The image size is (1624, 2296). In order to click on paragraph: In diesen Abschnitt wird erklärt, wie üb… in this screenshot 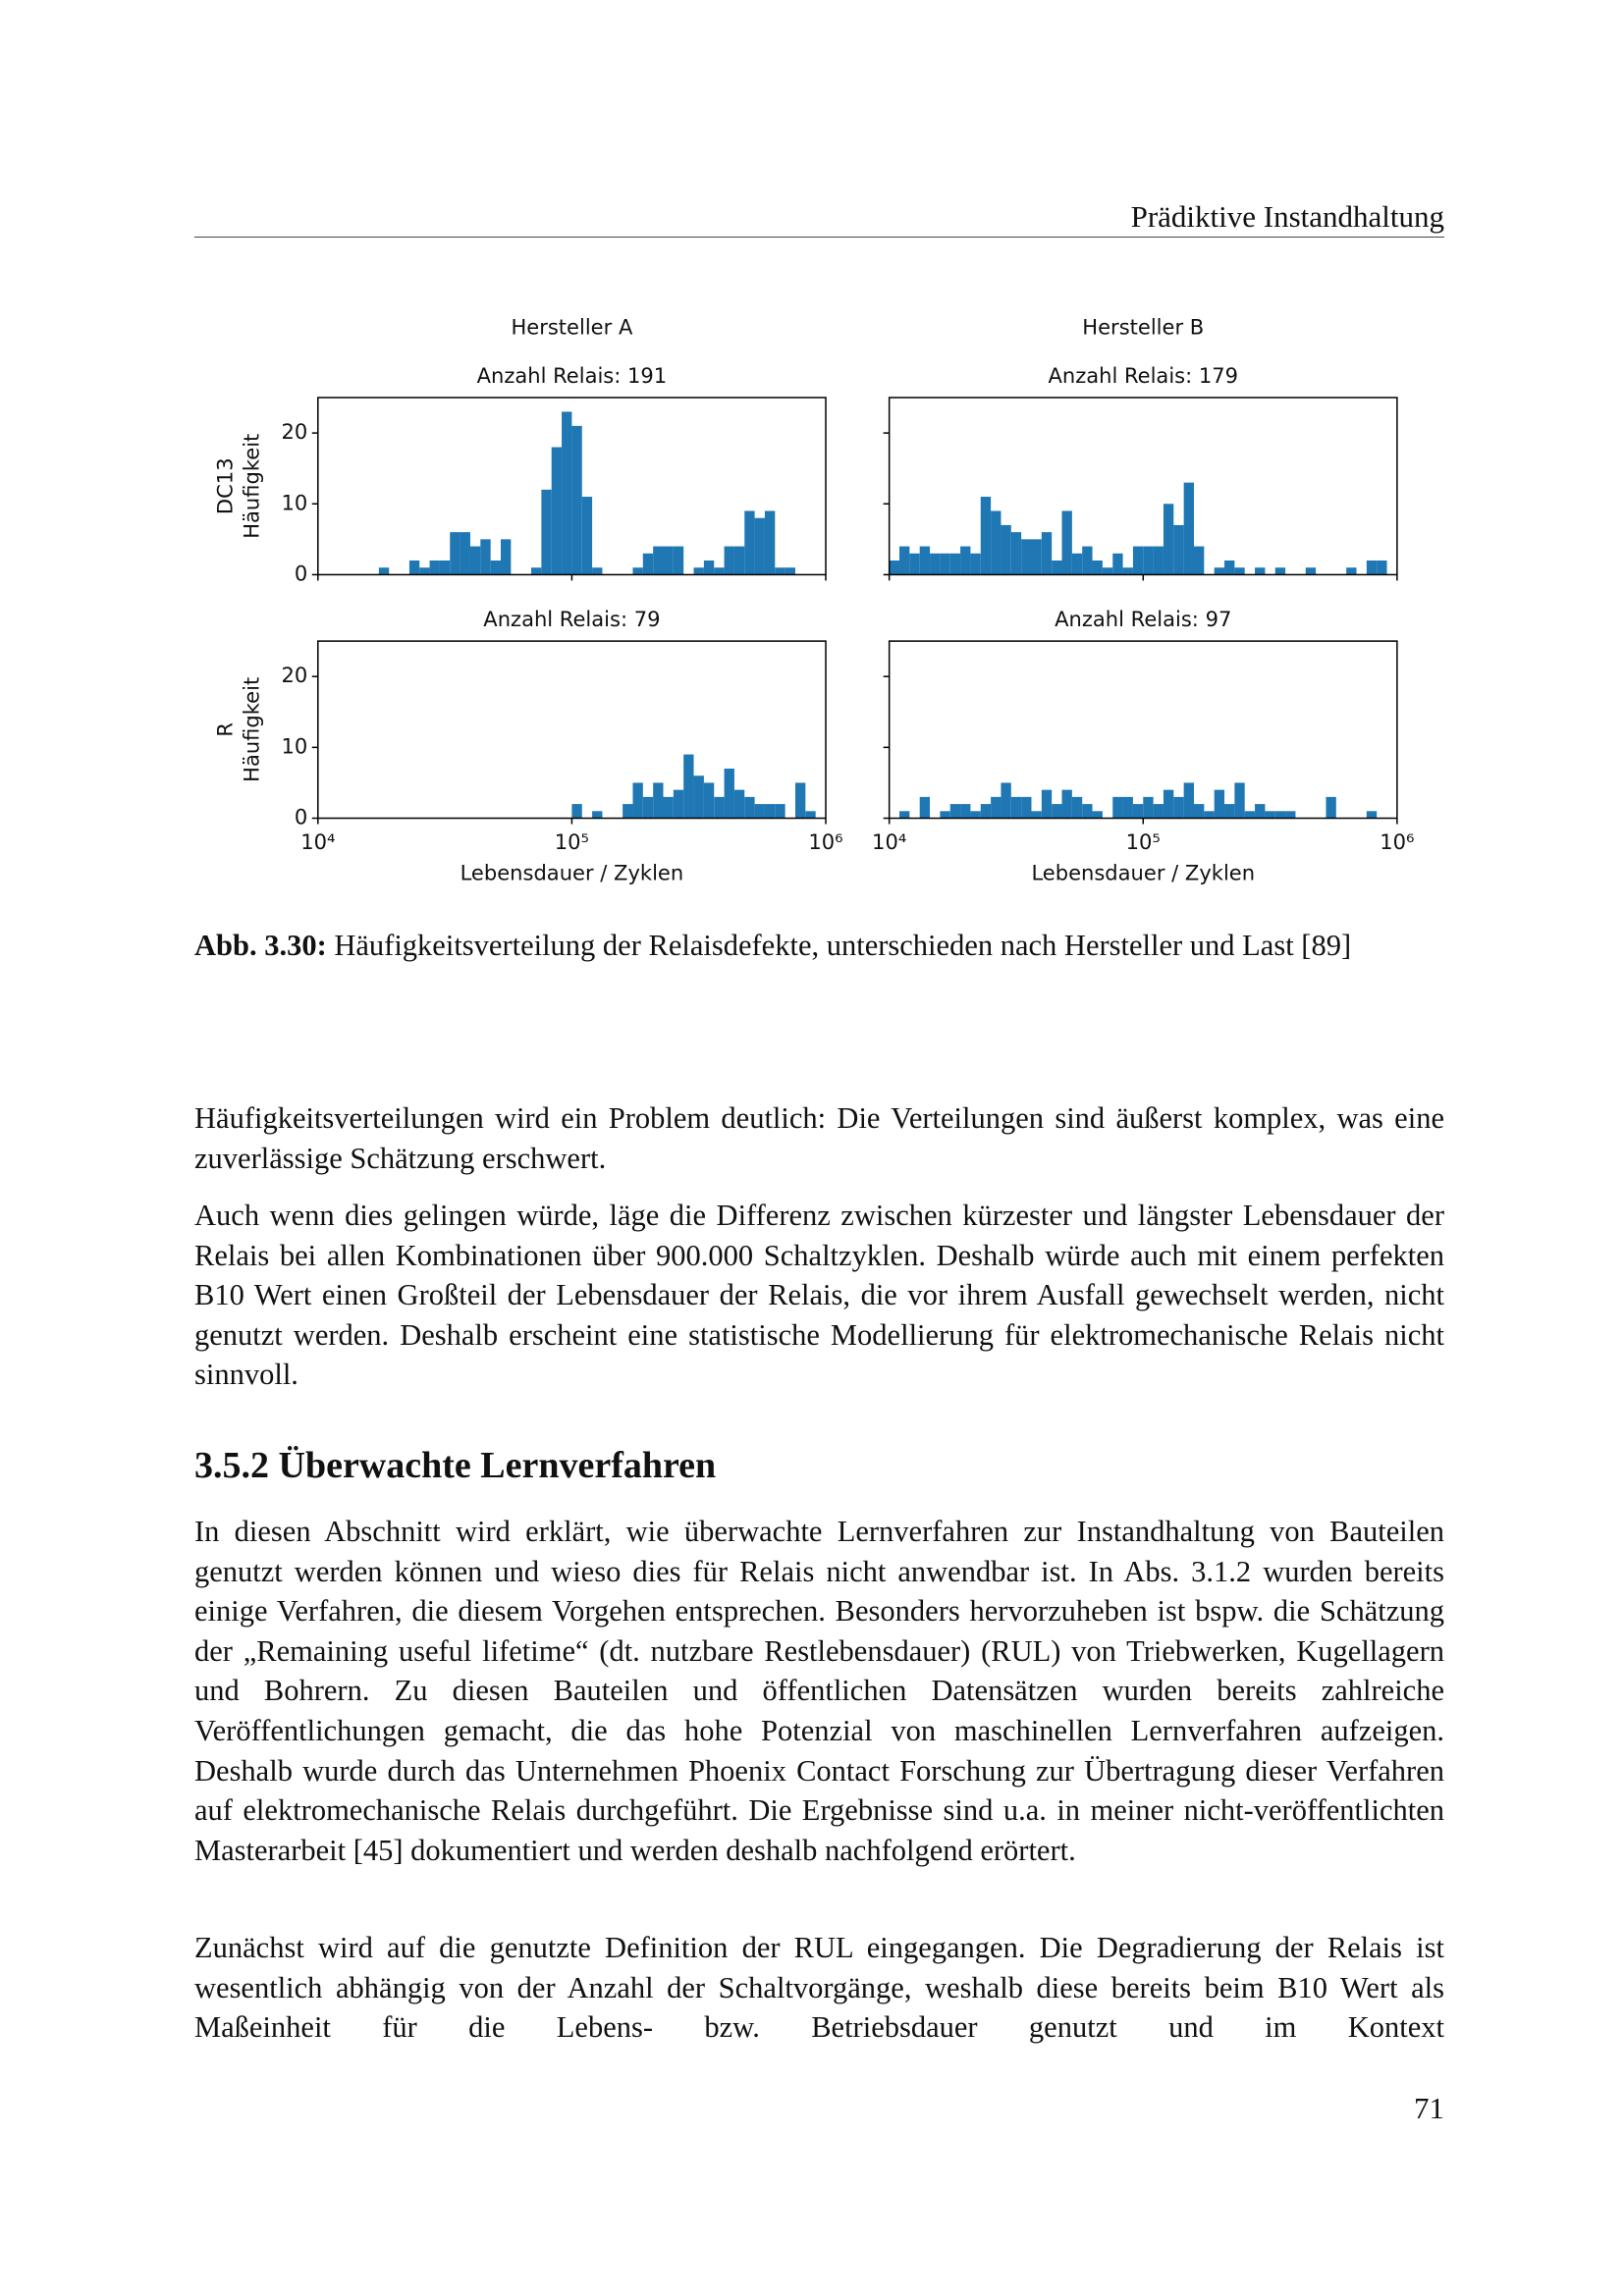, I will do `click(819, 1691)`.